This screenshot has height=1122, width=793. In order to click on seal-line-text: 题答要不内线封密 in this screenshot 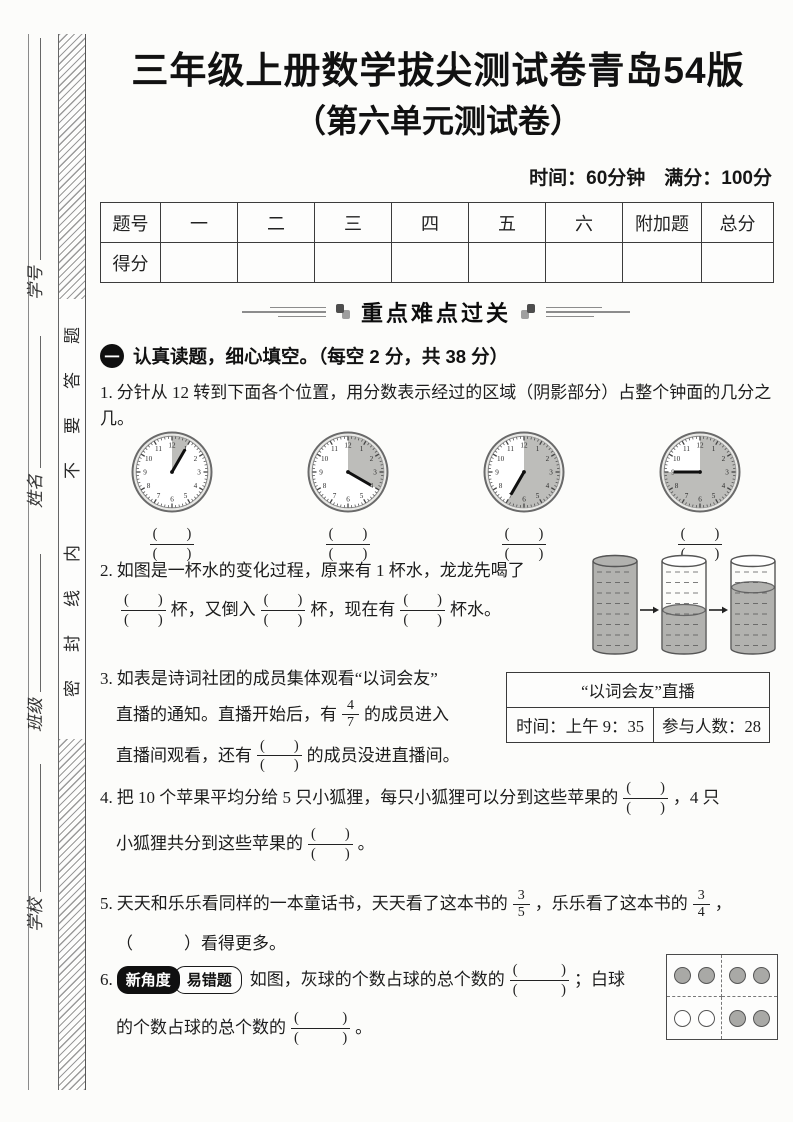, I will do `click(72, 519)`.